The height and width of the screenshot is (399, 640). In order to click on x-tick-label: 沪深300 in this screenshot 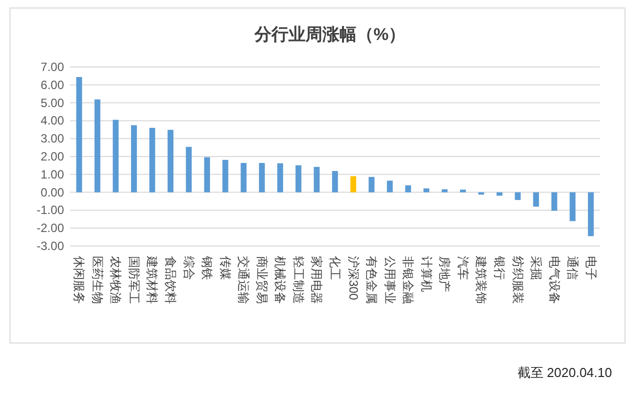, I will do `click(353, 278)`.